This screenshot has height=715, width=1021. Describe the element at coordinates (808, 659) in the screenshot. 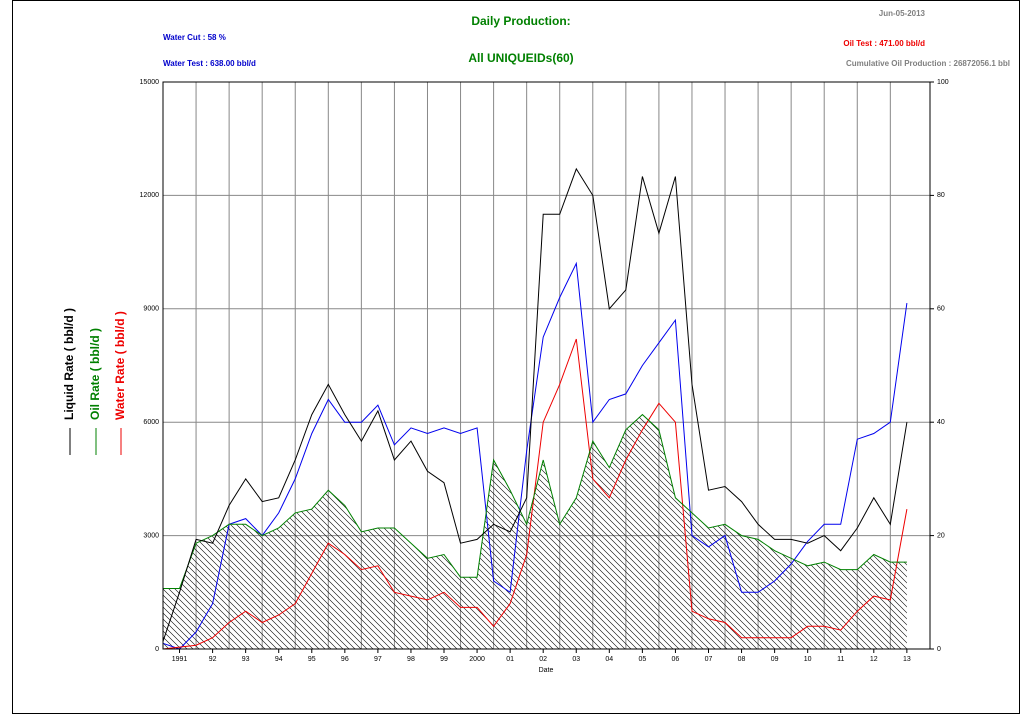

I see `x-tick-label: 10` at that location.